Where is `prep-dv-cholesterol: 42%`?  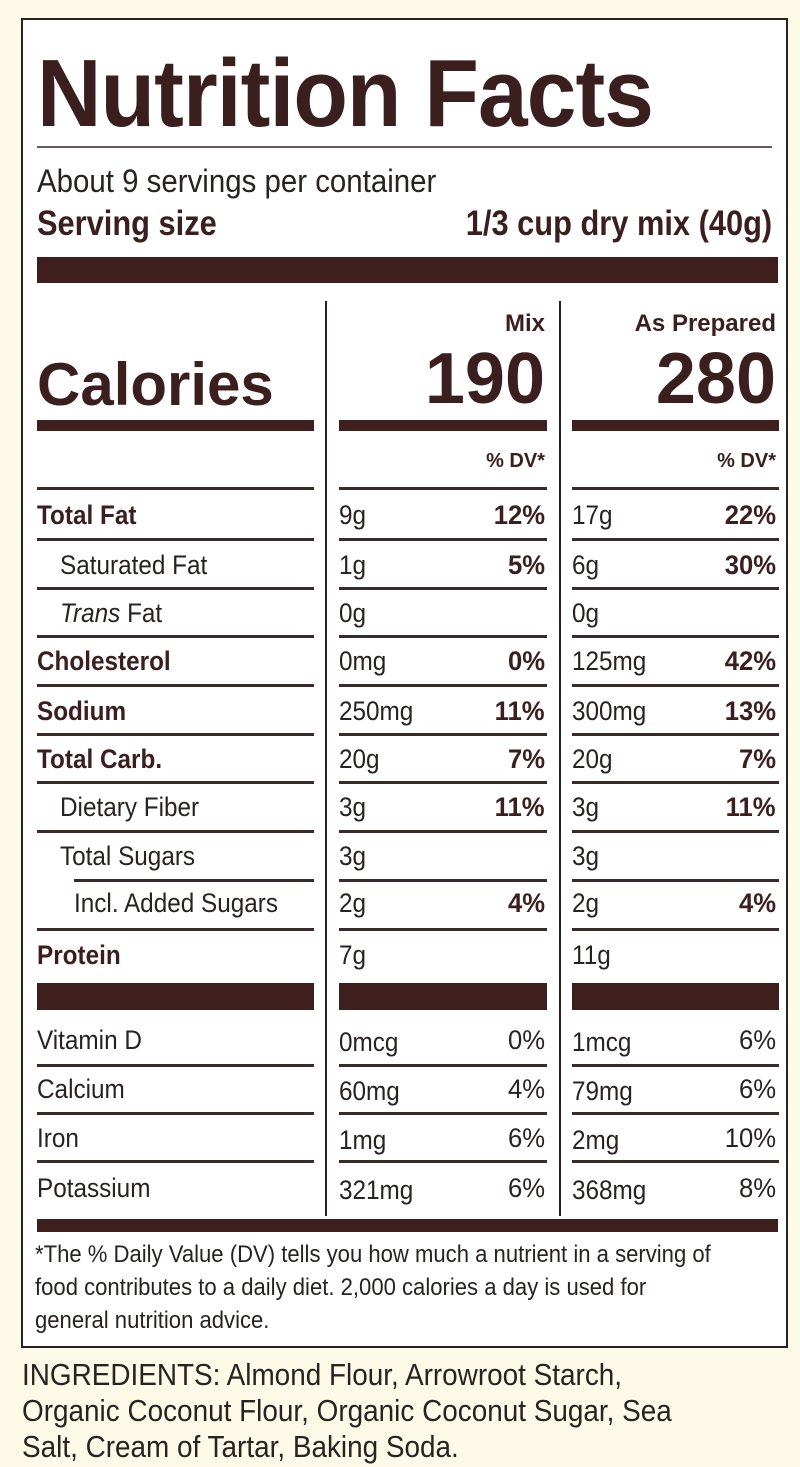
prep-dv-cholesterol: 42% is located at coordinates (750, 661).